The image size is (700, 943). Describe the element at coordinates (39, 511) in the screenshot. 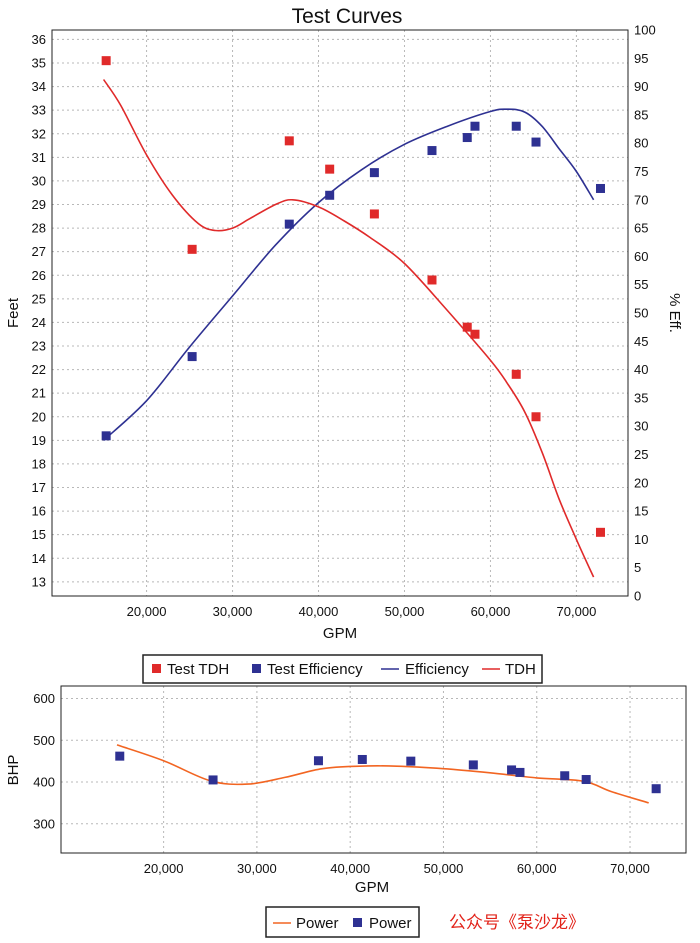

I see `y-tick-label: 16` at that location.